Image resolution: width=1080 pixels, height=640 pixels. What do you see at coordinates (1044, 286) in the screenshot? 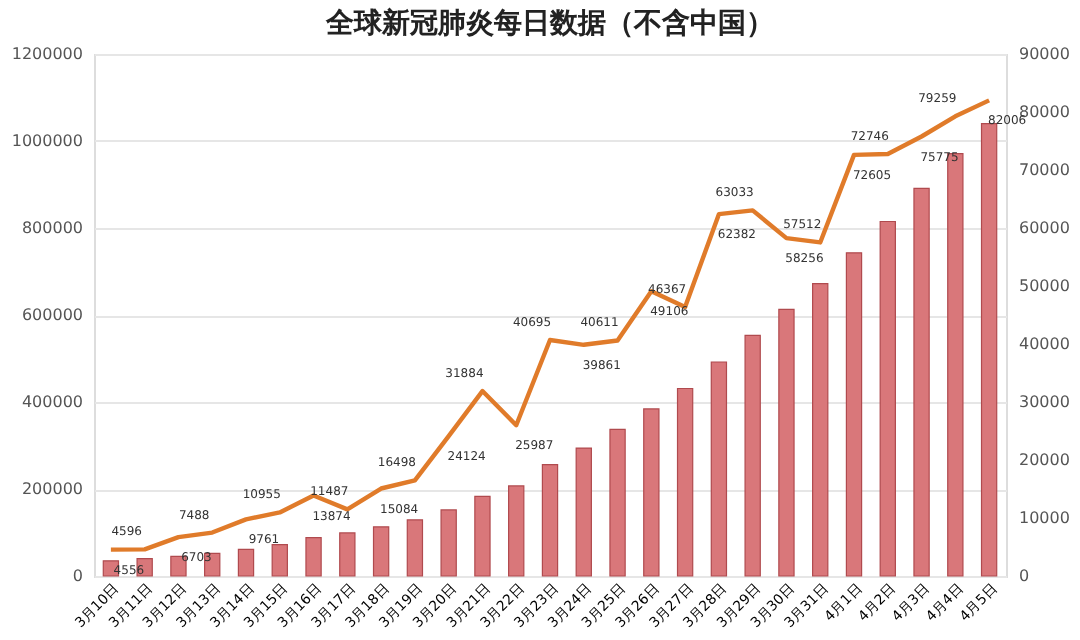
I see `y2-tick-label: 50000` at bounding box center [1044, 286].